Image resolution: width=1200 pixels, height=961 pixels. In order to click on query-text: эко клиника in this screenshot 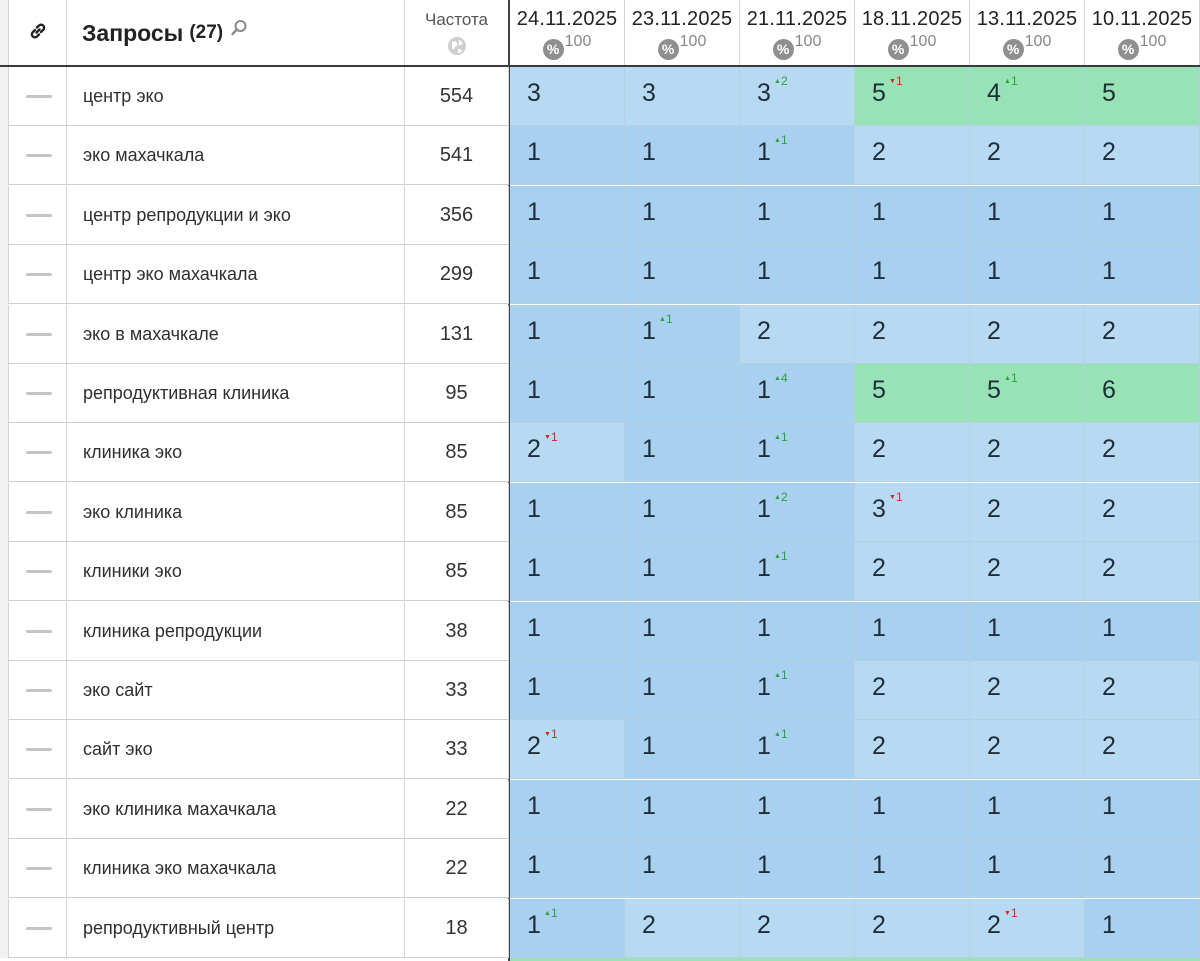, I will do `click(236, 512)`.